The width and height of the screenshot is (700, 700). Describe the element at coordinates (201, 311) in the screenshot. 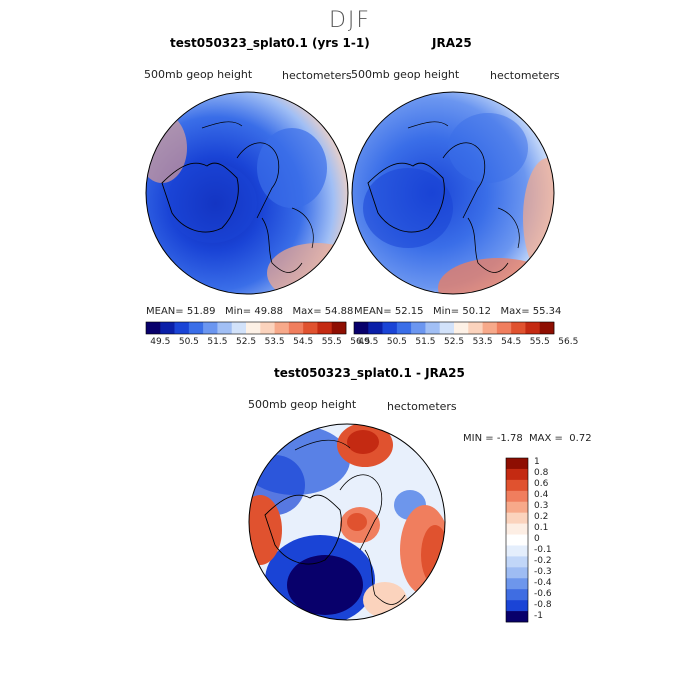

I see `panel1-mean-value: 51.89` at that location.